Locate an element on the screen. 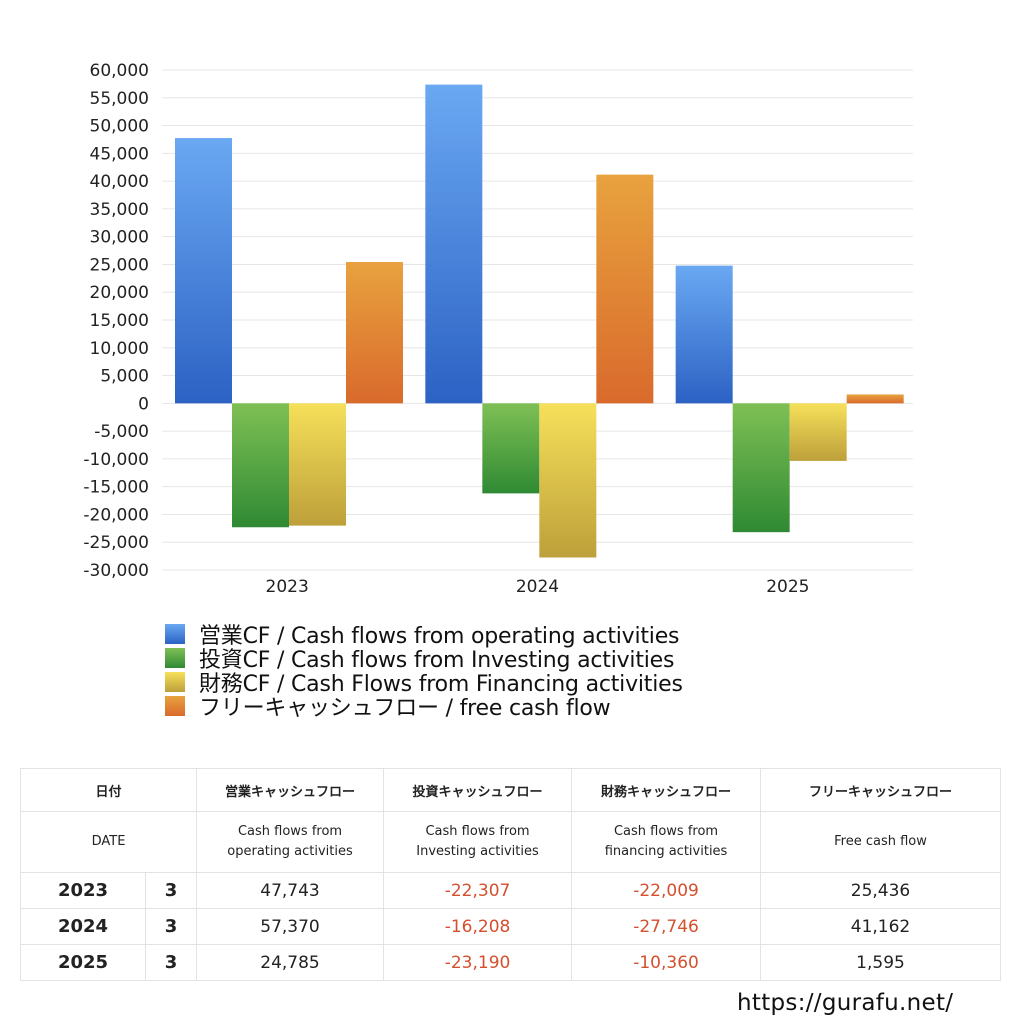  row-free-cash-flow: 41,162 is located at coordinates (881, 926).